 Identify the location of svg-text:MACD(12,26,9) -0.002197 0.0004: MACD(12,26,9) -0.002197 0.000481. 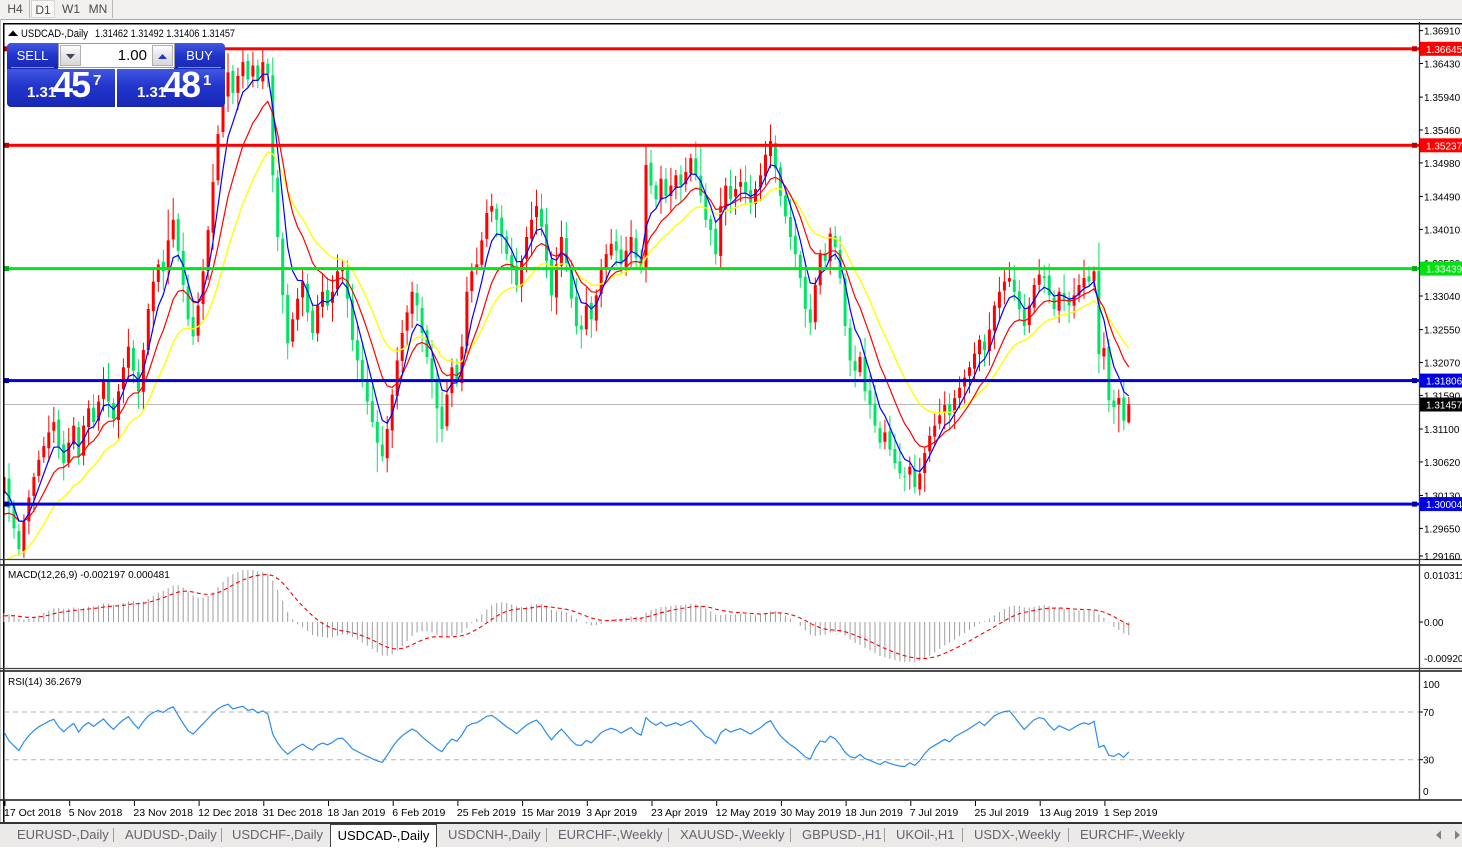
(89, 575).